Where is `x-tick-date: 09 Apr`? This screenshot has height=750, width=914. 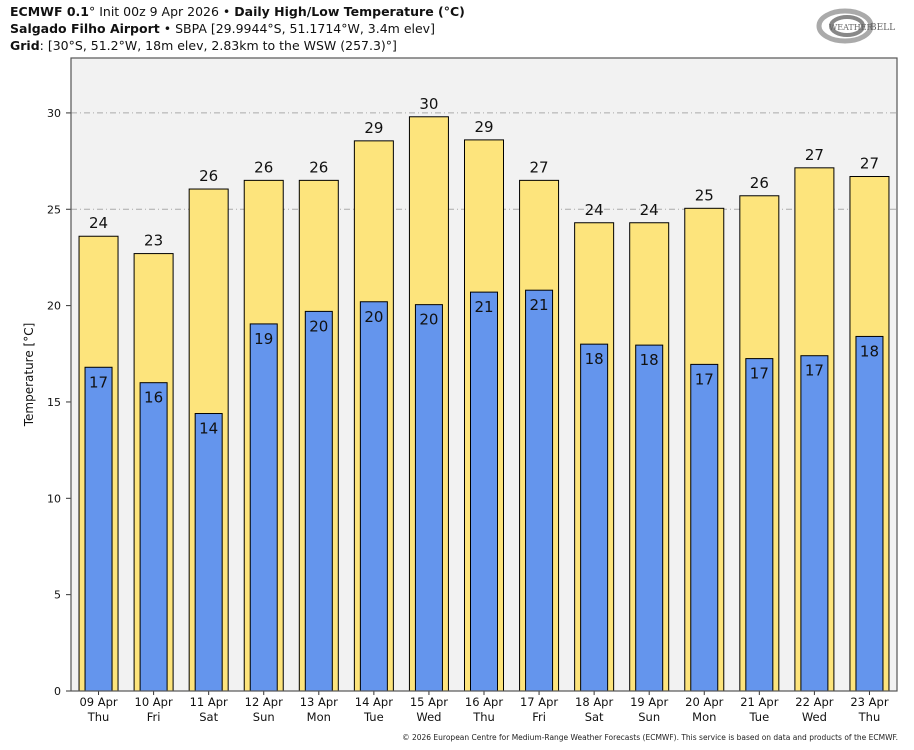 x-tick-date: 09 Apr is located at coordinates (98, 702).